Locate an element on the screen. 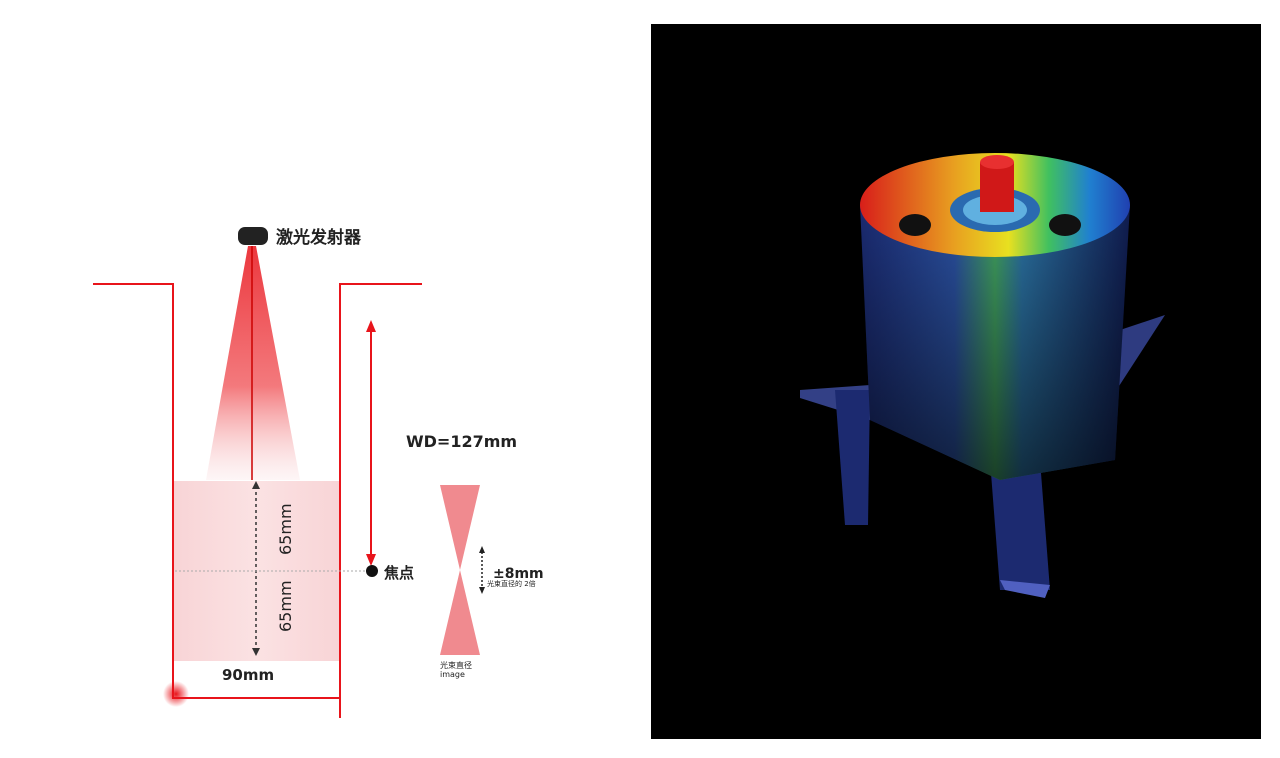  upper-range-label: 65mm is located at coordinates (285, 529).